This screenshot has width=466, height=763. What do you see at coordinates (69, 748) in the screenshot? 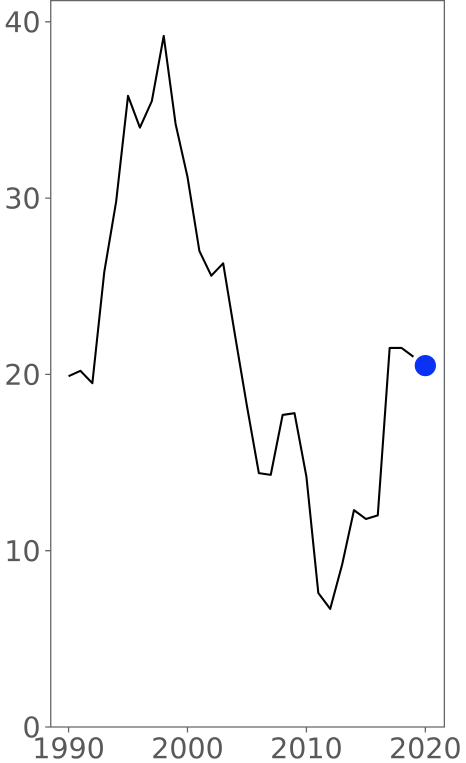
I see `x-tick-label: 1990` at bounding box center [69, 748].